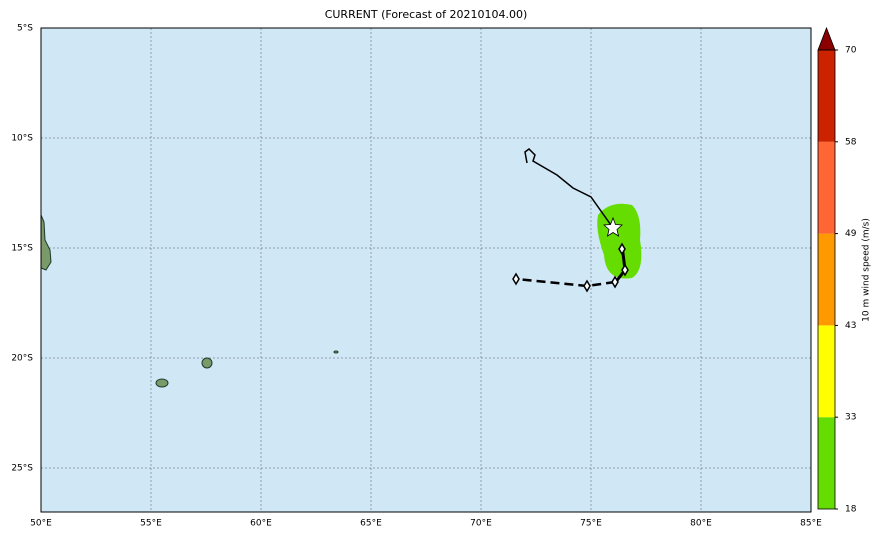 Image resolution: width=881 pixels, height=544 pixels. What do you see at coordinates (569, 188) in the screenshot?
I see `past-track` at bounding box center [569, 188].